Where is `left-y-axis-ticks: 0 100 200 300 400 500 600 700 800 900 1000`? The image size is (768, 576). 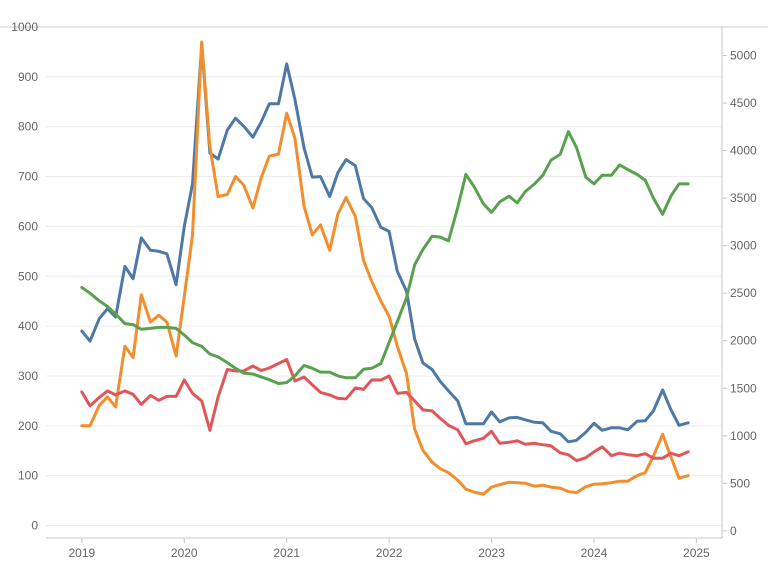
left-y-axis-ticks: 0 100 200 300 400 500 600 700 800 900 1000 is located at coordinates (24, 276).